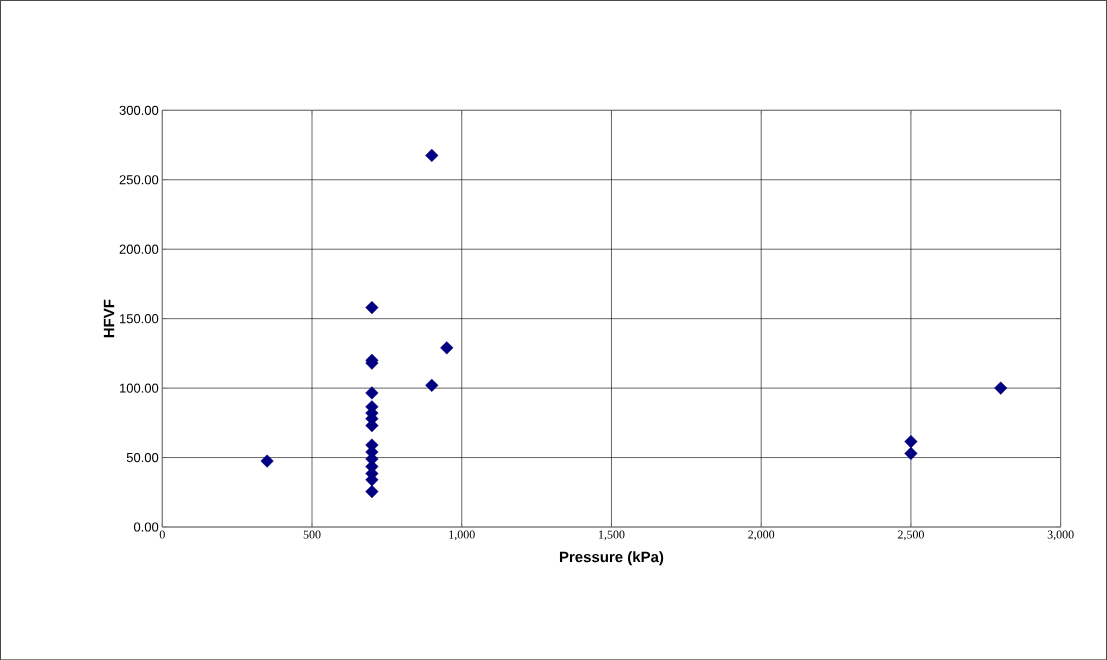 Image resolution: width=1107 pixels, height=660 pixels. Describe the element at coordinates (312, 534) in the screenshot. I see `x-tick-label: 500` at that location.